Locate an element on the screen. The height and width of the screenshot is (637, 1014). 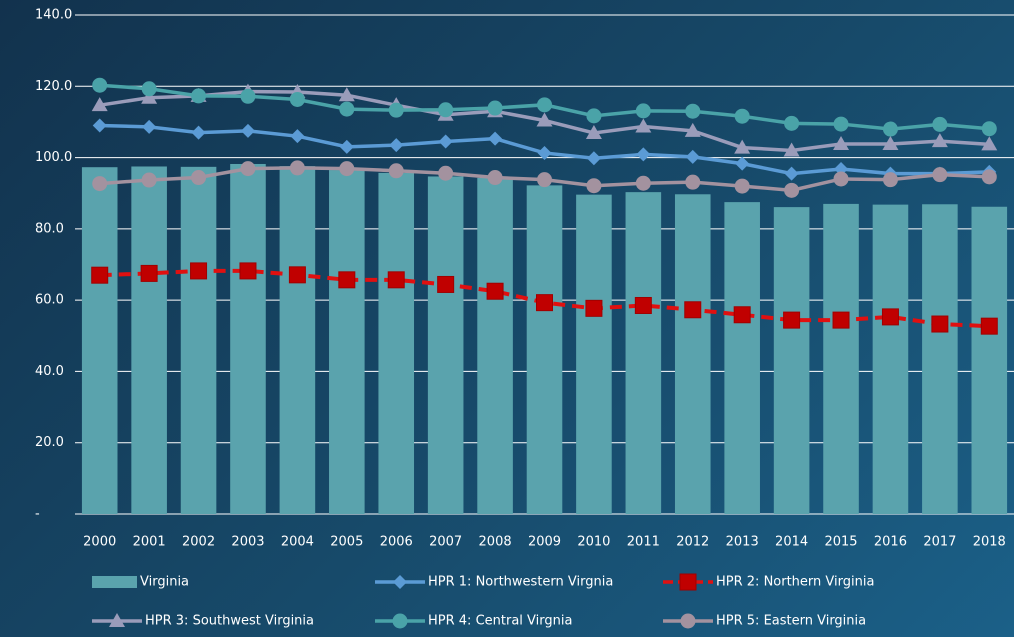
legend-label: HPR 1: Northwestern Virgnia is located at coordinates (520, 582).